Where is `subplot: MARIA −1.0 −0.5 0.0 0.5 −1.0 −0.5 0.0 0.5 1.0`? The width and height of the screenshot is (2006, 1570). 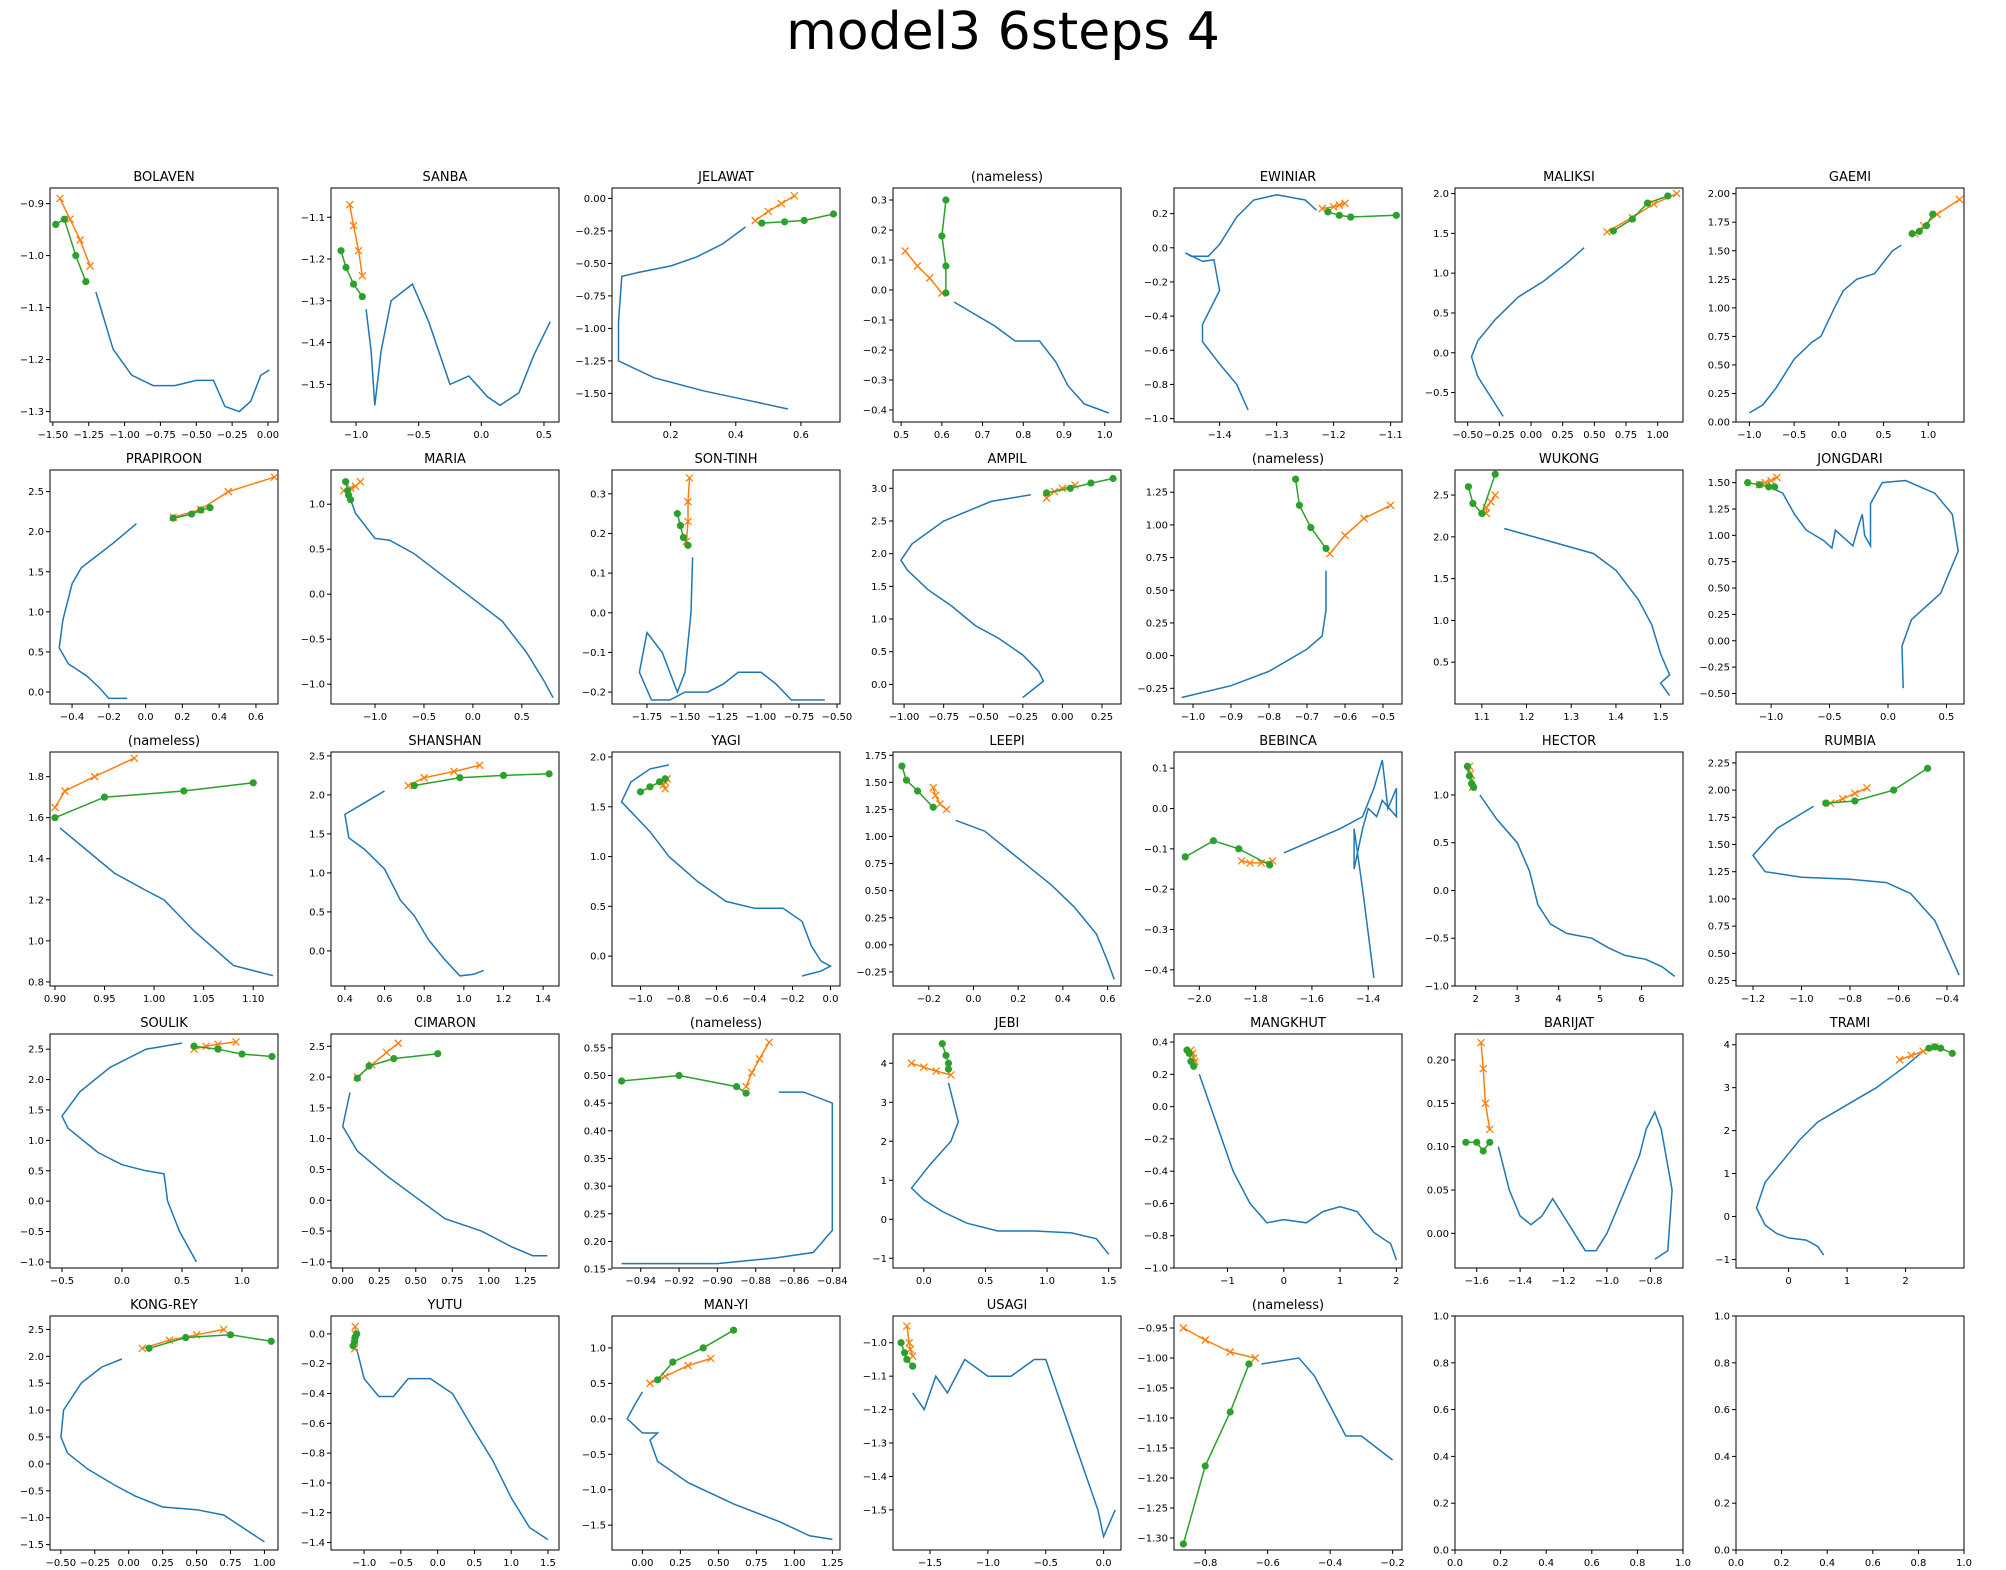
subplot: MARIA −1.0 −0.5 0.0 0.5 −1.0 −0.5 0.0 0.5 1.0 is located at coordinates (430, 587).